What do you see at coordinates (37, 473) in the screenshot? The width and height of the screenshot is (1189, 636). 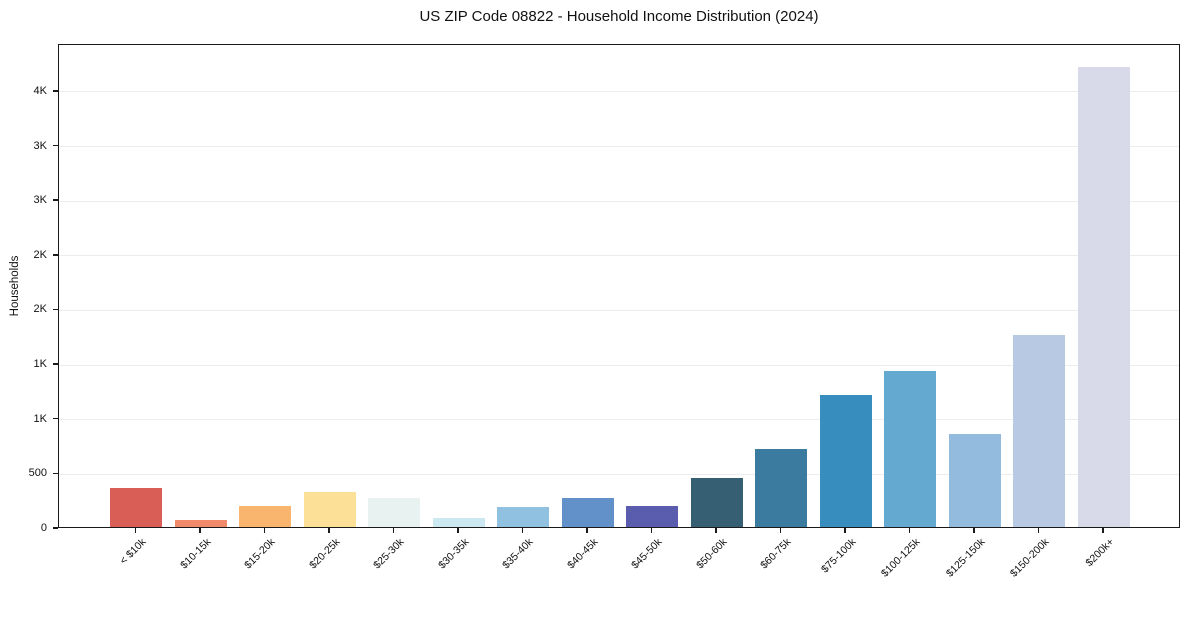 I see `y-tick-label: 500` at bounding box center [37, 473].